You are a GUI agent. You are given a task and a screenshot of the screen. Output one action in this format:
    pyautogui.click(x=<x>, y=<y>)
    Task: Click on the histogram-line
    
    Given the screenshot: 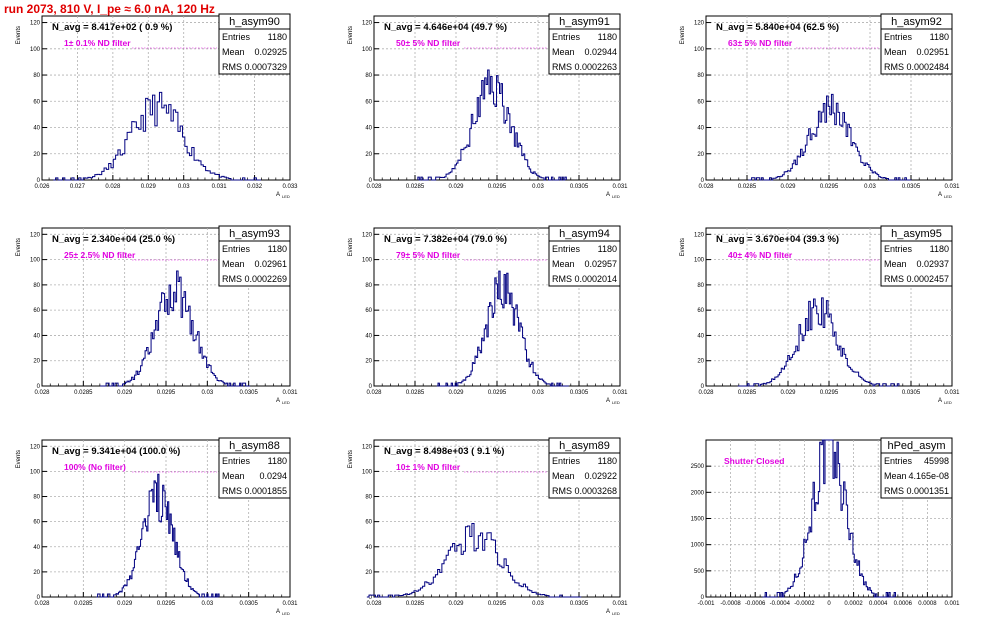 What is the action you would take?
    pyautogui.click(x=474, y=560)
    